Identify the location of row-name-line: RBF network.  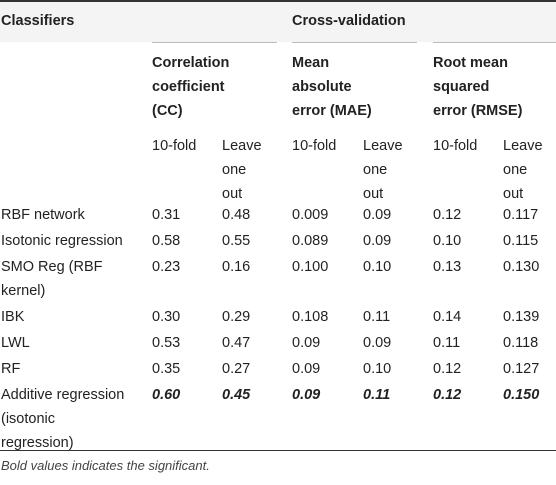
(43, 215).